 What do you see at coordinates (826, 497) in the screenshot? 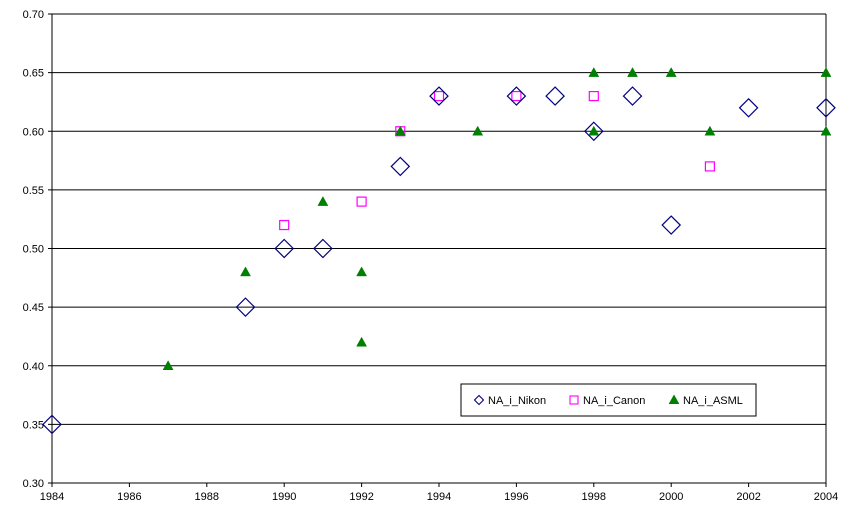
I see `x-tick-label: 2004` at bounding box center [826, 497].